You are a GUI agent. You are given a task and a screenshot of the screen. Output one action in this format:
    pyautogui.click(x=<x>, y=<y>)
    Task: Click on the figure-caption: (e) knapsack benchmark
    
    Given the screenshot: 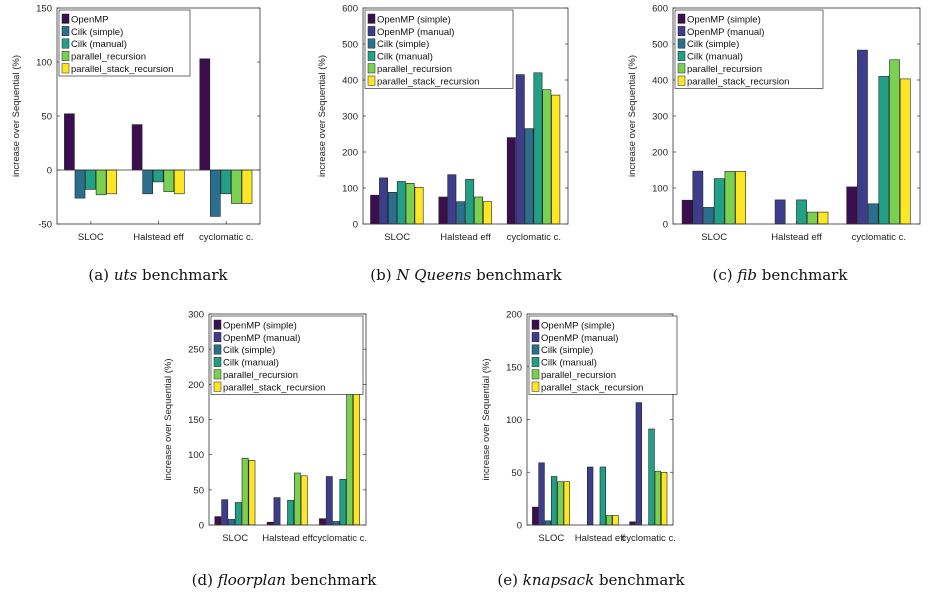 What is the action you would take?
    pyautogui.click(x=591, y=580)
    